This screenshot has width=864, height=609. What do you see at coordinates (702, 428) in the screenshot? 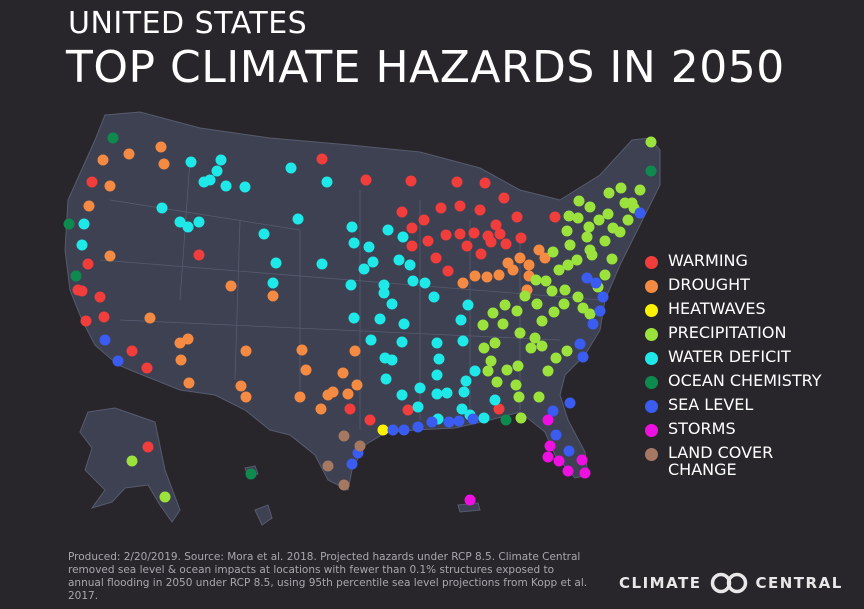
I see `legend-label-storms: STORMS` at bounding box center [702, 428].